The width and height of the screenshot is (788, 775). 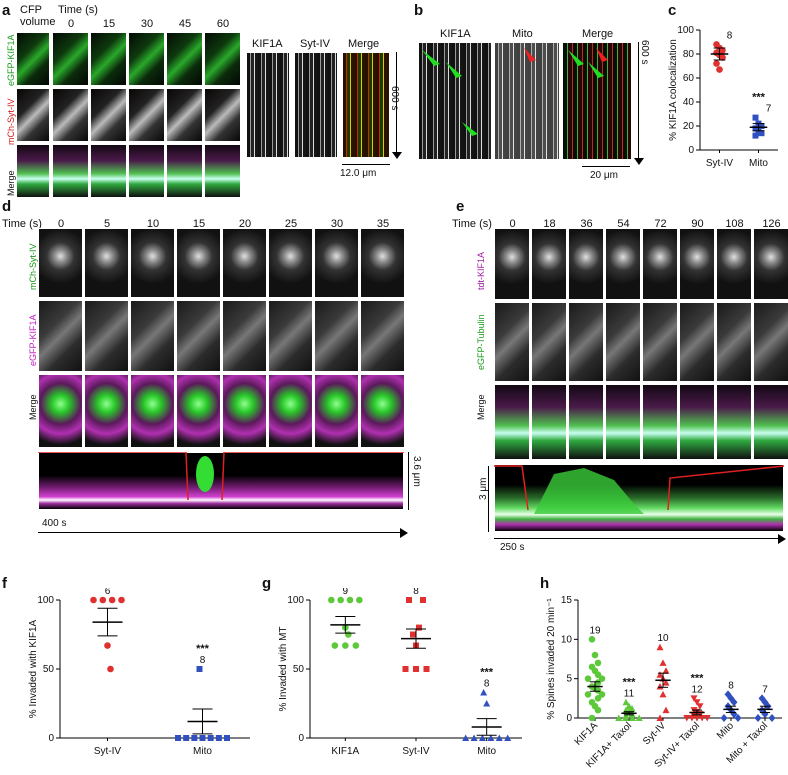 What do you see at coordinates (397, 155) in the screenshot?
I see `time-arrow-head-a` at bounding box center [397, 155].